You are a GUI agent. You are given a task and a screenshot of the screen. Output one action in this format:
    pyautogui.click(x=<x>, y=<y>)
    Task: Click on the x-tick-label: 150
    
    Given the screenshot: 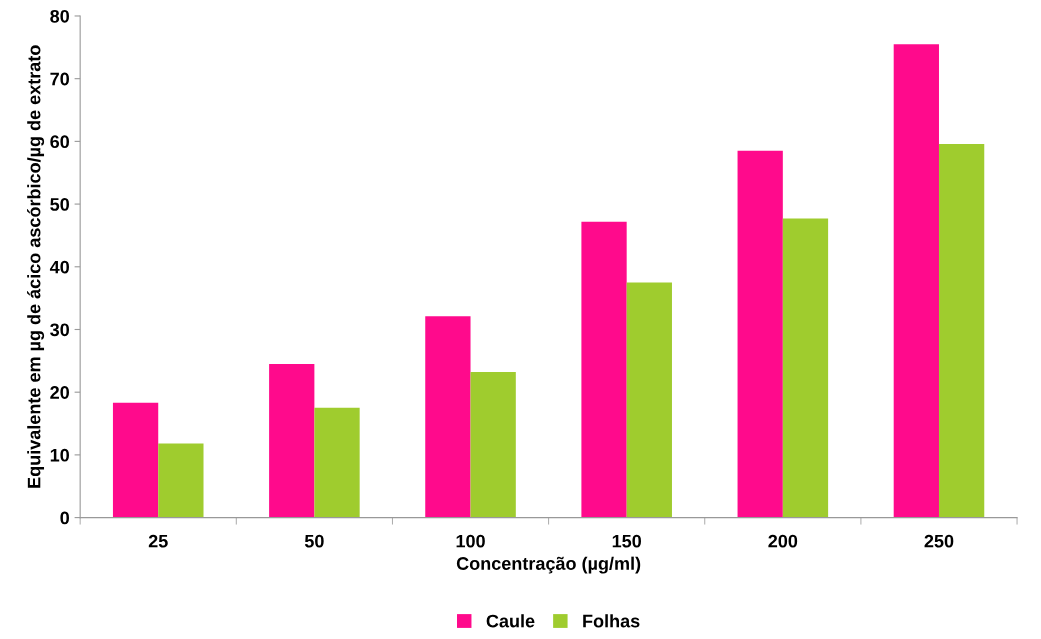 What is the action you would take?
    pyautogui.click(x=627, y=541)
    